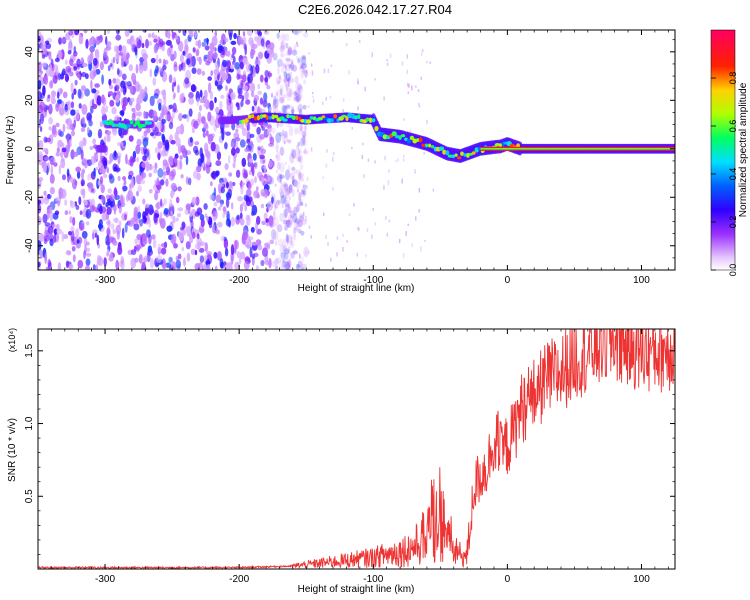 This screenshot has height=600, width=750. What do you see at coordinates (733, 78) in the screenshot?
I see `colorbar-tick-label: 0.8` at bounding box center [733, 78].